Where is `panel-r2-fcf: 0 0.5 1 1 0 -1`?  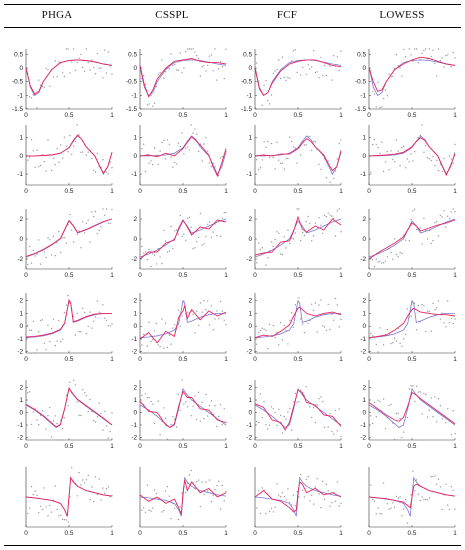 panel-r2-fcf: 0 0.5 1 1 0 -1 is located at coordinates (294, 160).